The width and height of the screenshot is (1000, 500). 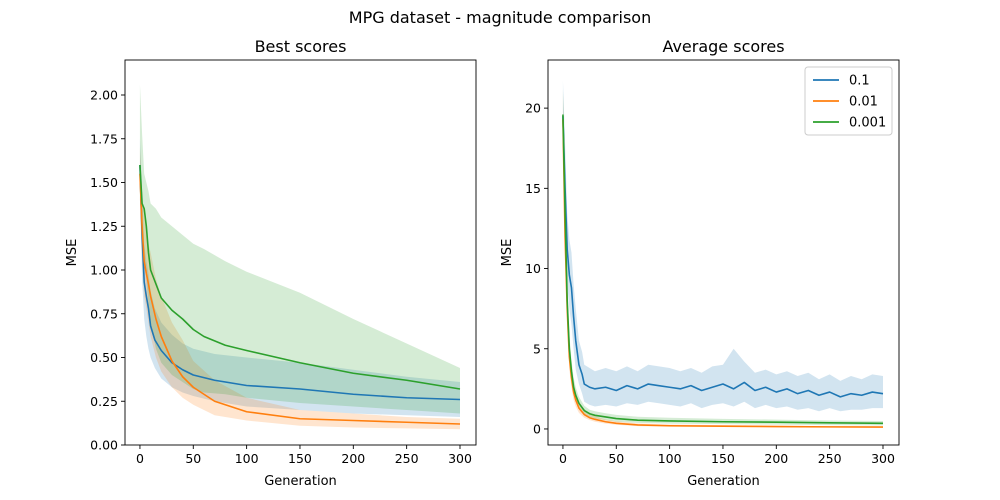 What do you see at coordinates (104, 313) in the screenshot?
I see `y-tick-label: 0.75` at bounding box center [104, 313].